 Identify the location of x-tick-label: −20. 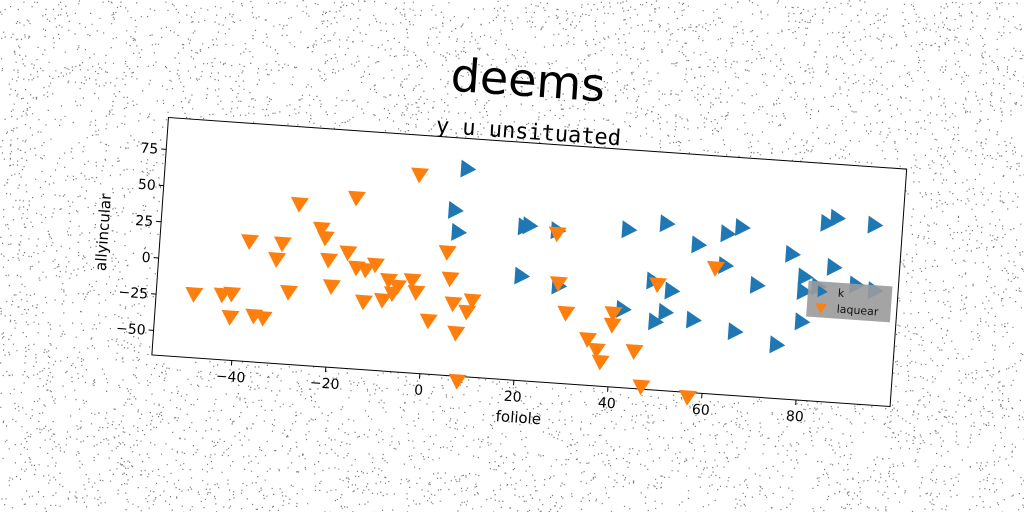
(324, 384).